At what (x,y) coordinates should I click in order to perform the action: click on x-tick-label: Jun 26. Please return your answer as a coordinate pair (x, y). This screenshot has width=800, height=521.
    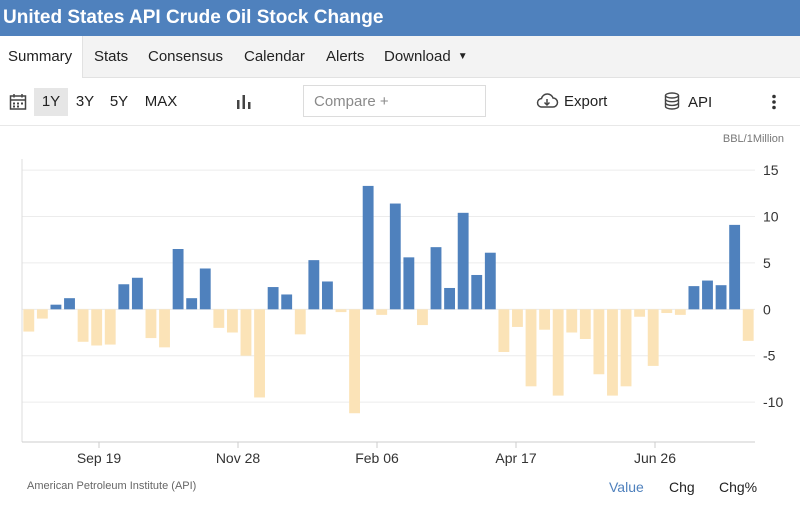
    Looking at the image, I should click on (655, 458).